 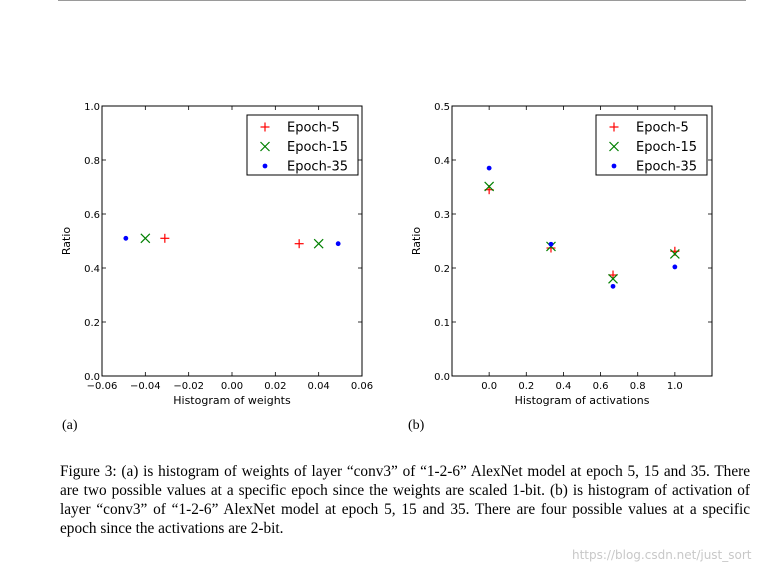 What do you see at coordinates (102, 386) in the screenshot?
I see `x-tick-label: −0.06` at bounding box center [102, 386].